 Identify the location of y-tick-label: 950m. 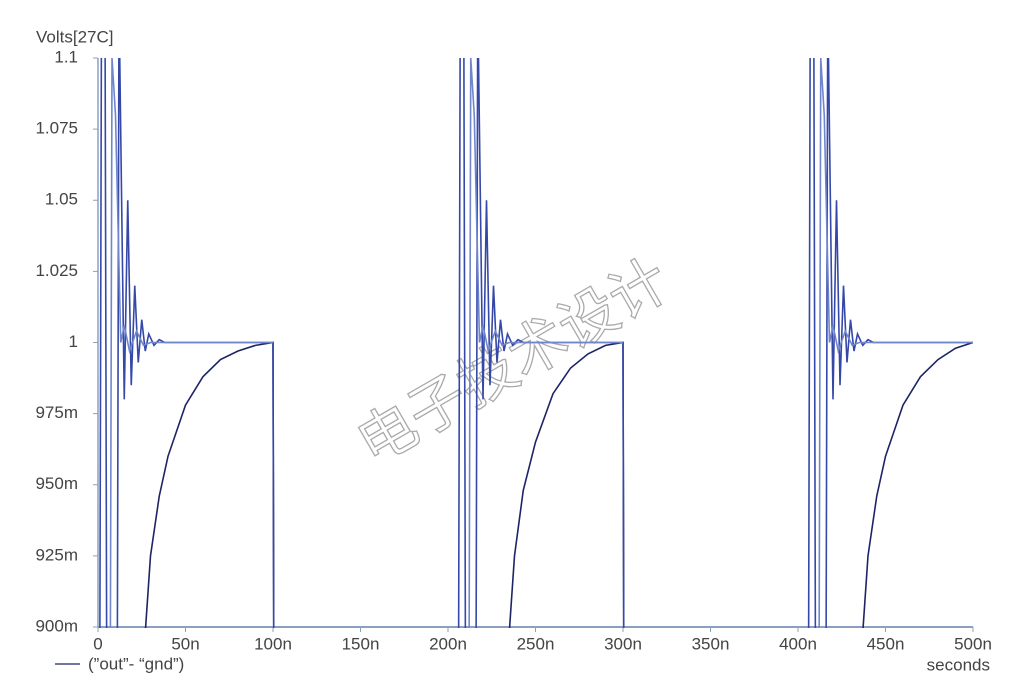
(56, 483).